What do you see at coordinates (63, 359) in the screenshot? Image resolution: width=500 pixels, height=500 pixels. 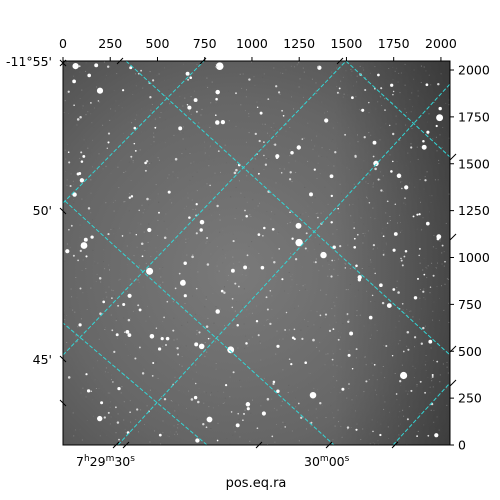 I see `left-tick` at bounding box center [63, 359].